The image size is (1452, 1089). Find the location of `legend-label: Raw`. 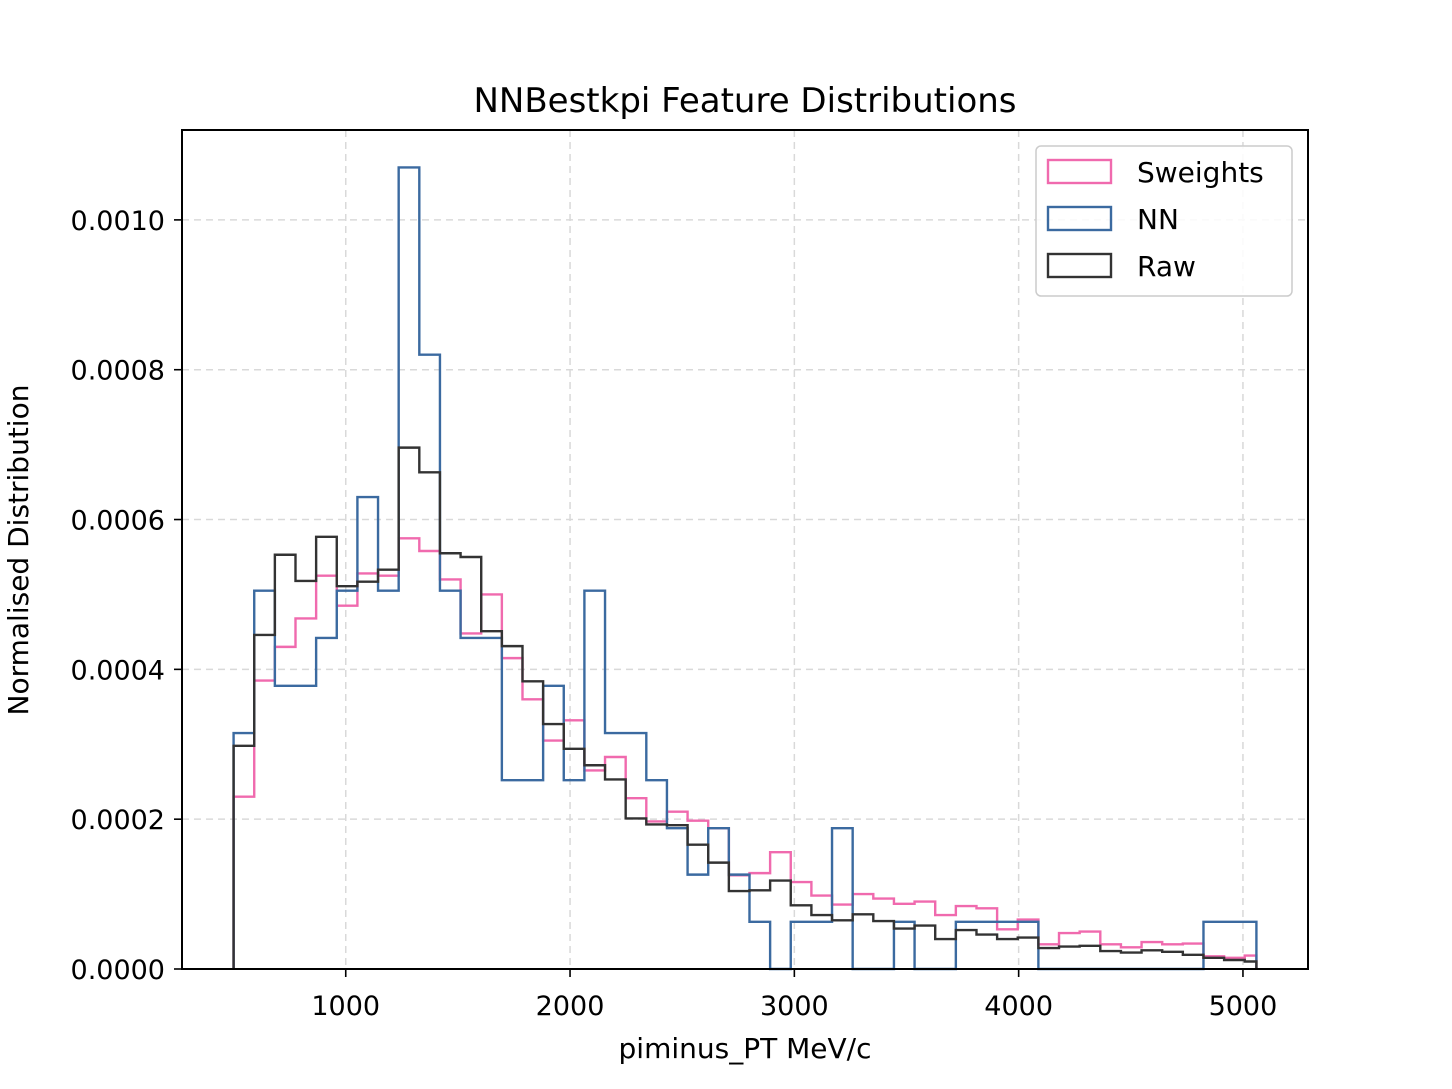

legend-label: Raw is located at coordinates (1166, 266).